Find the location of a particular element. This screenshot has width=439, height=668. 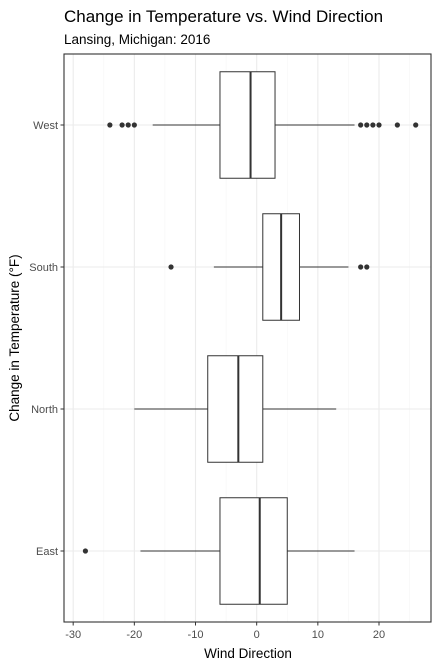

y-tick-label: West is located at coordinates (45, 126).